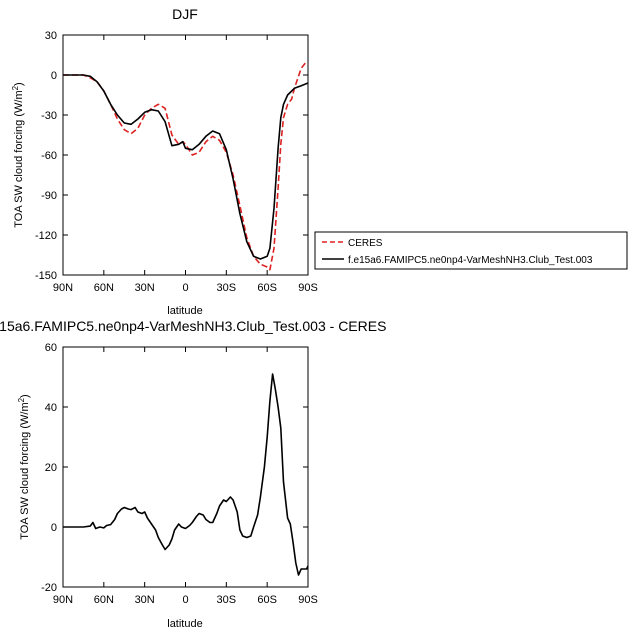 This screenshot has width=635, height=635. I want to click on top-ytick-label: 30, so click(51, 36).